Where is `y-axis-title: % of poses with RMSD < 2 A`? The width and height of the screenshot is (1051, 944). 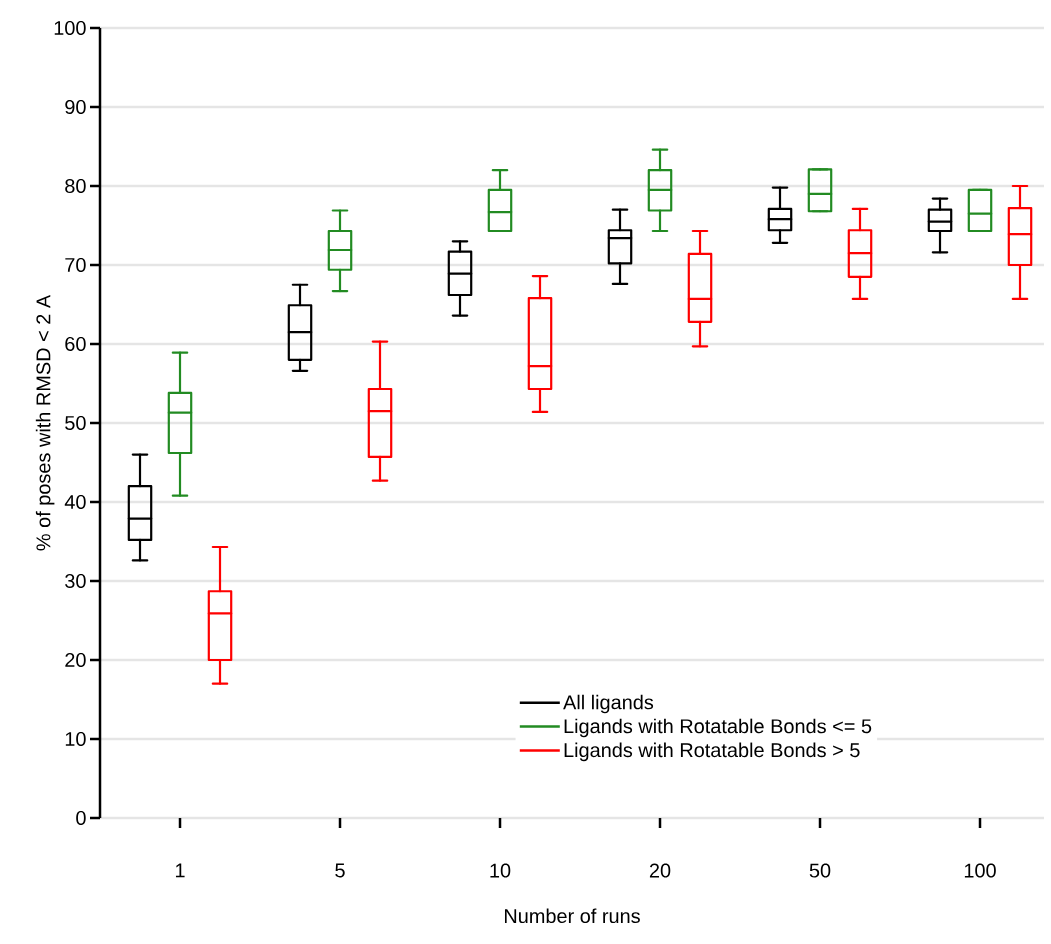 y-axis-title: % of poses with RMSD < 2 A is located at coordinates (45, 422).